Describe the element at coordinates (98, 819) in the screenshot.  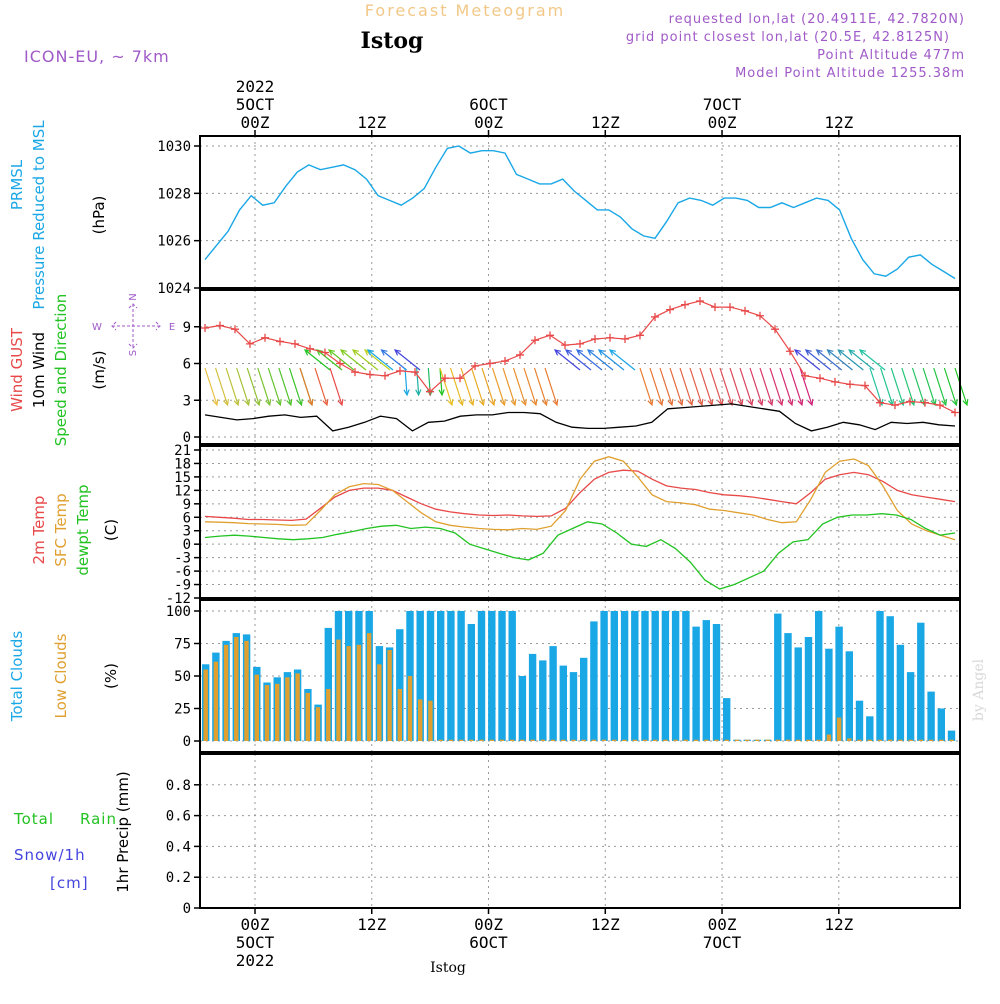
I see `label-rain: Rain` at that location.